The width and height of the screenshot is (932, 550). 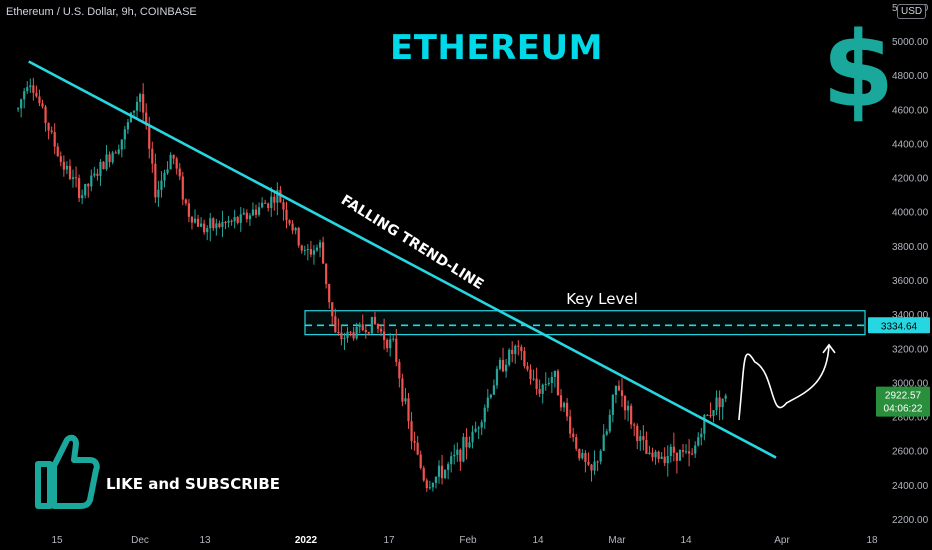 What do you see at coordinates (912, 11) in the screenshot?
I see `currency-button: USD` at bounding box center [912, 11].